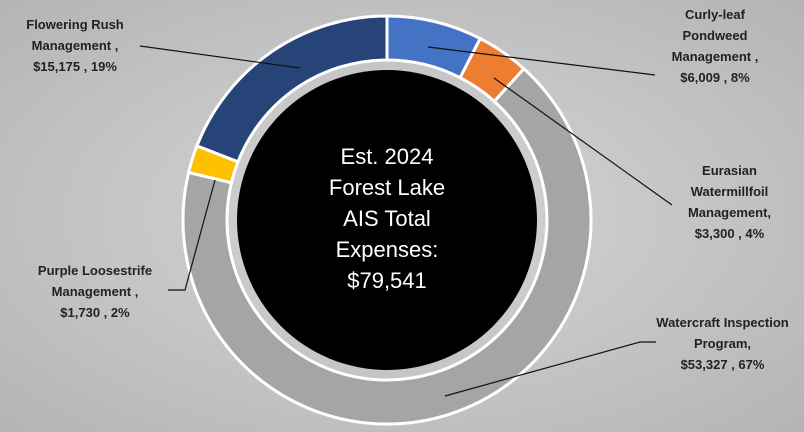 This screenshot has height=432, width=804. What do you see at coordinates (75, 35) in the screenshot?
I see `label-name: Flowering Rush Management ,` at bounding box center [75, 35].